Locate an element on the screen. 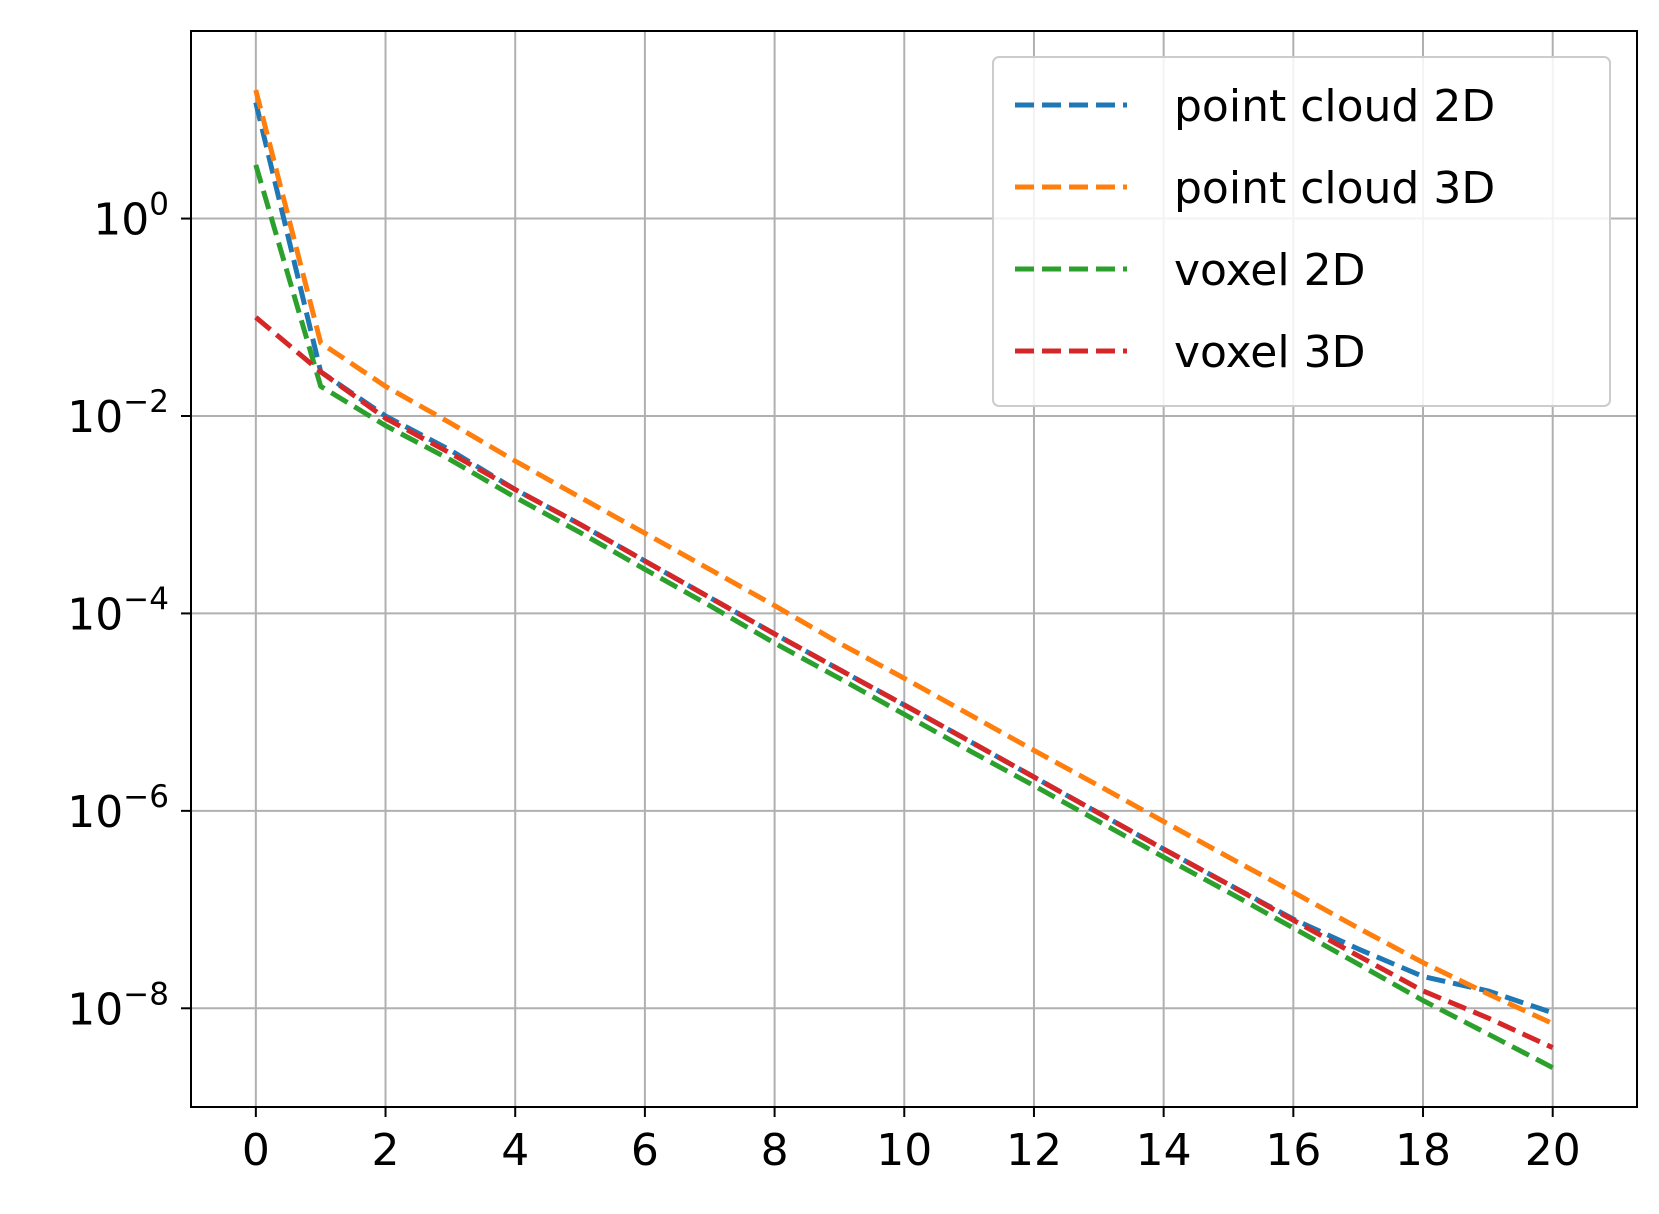 The image size is (1659, 1214). x-tick-label: 18 is located at coordinates (1423, 1150).